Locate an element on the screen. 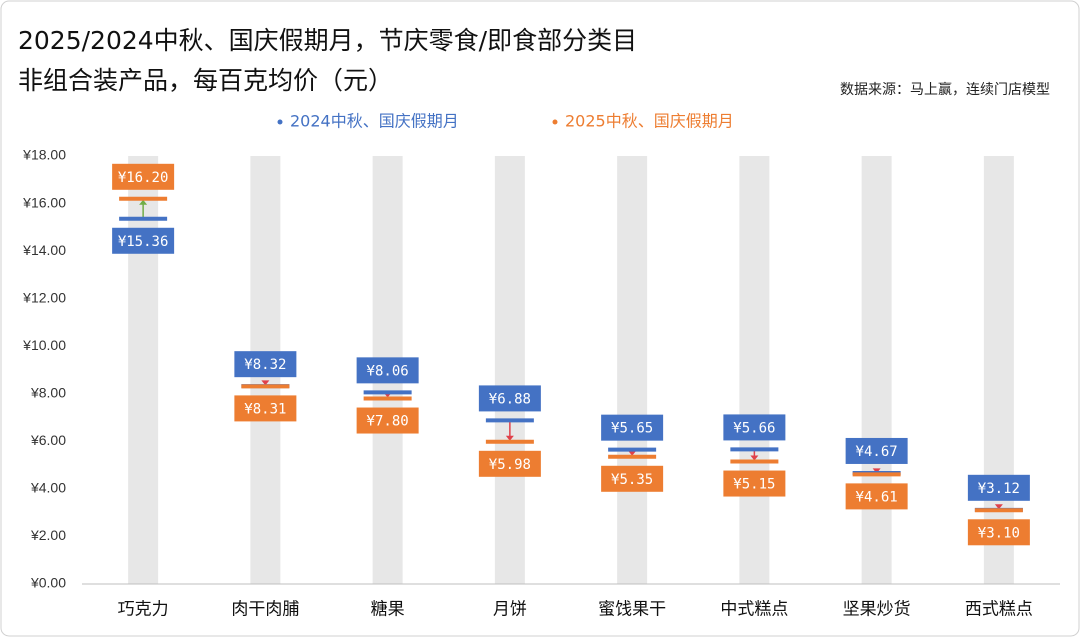 The width and height of the screenshot is (1080, 637). value-label: ¥3.12 is located at coordinates (999, 489).